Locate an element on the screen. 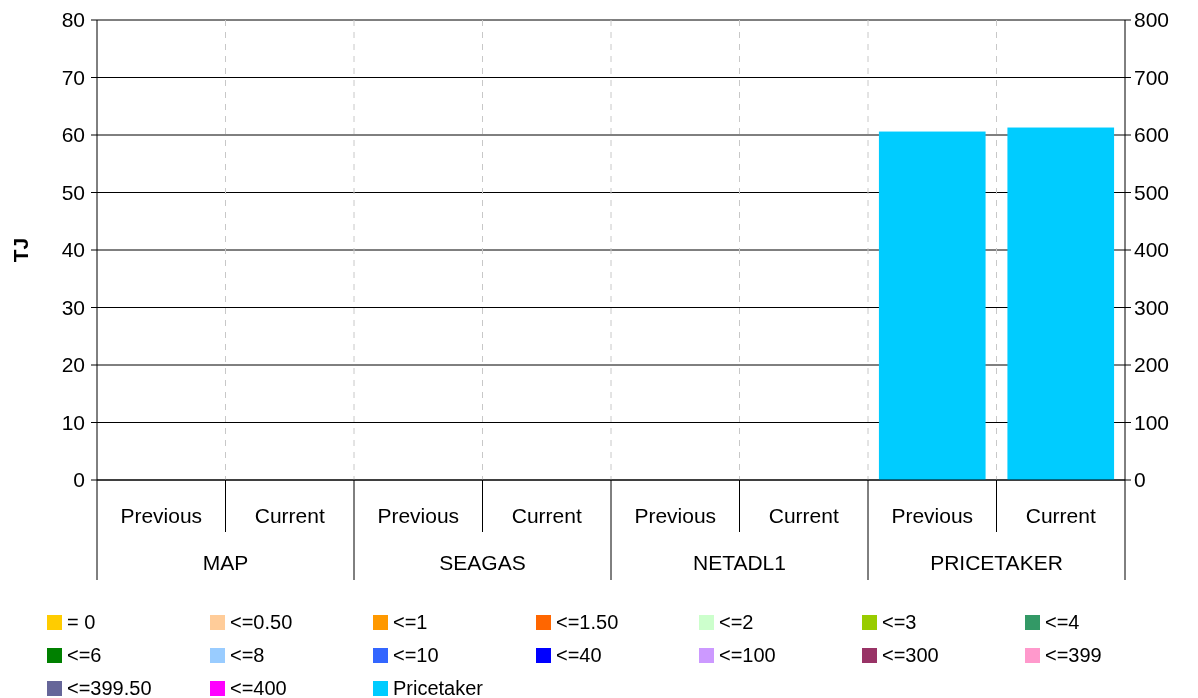 This screenshot has height=698, width=1198. legend-label: <=400 is located at coordinates (258, 687).